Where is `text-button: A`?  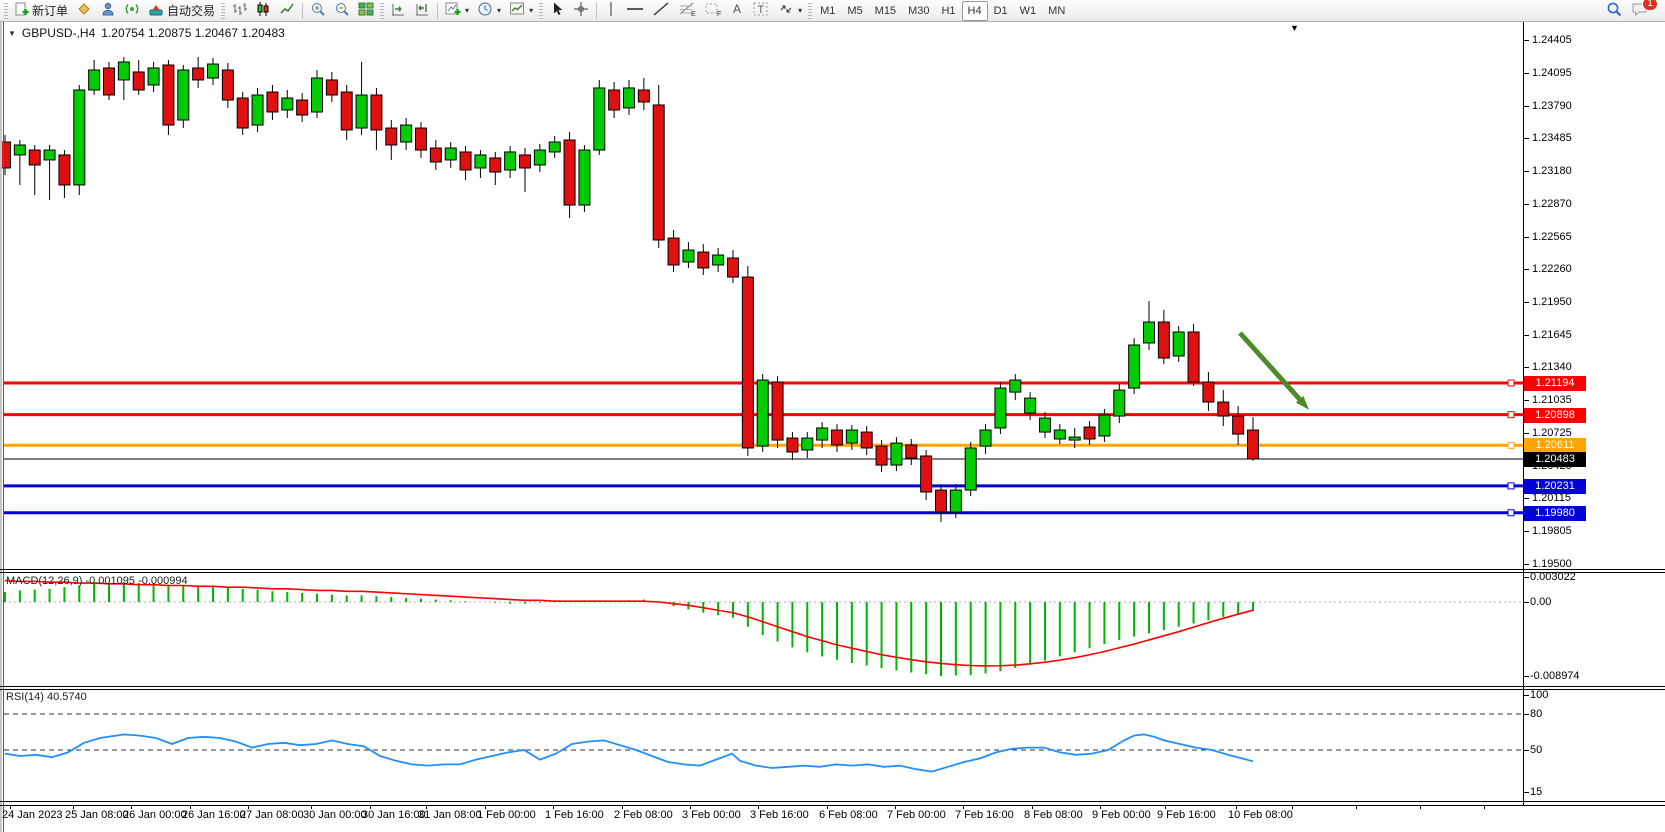
text-button: A is located at coordinates (737, 11).